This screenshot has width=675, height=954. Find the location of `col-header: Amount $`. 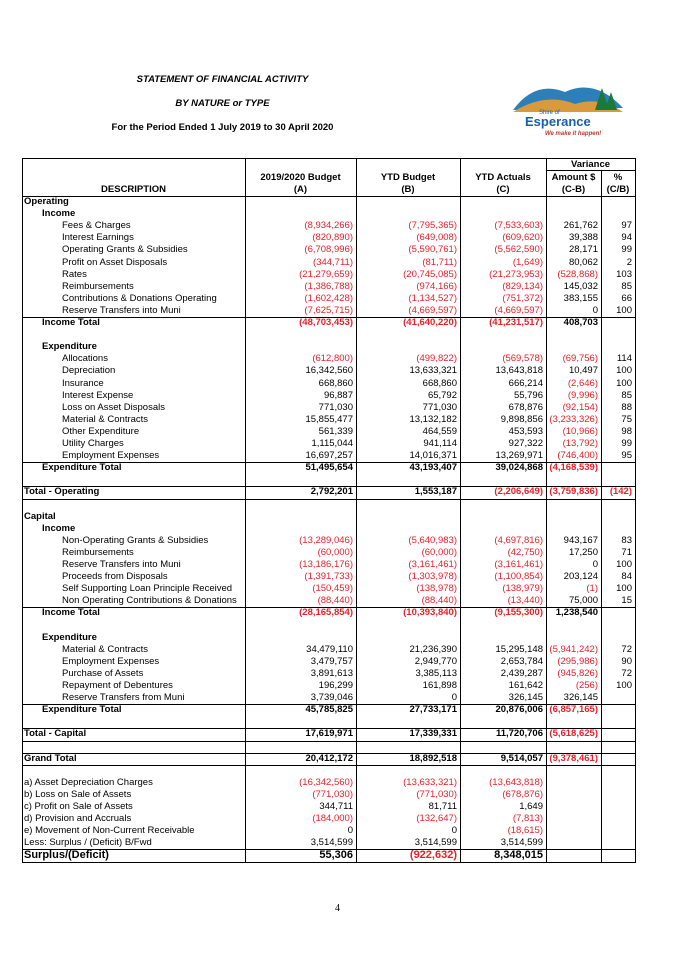

col-header: Amount $ is located at coordinates (573, 177).